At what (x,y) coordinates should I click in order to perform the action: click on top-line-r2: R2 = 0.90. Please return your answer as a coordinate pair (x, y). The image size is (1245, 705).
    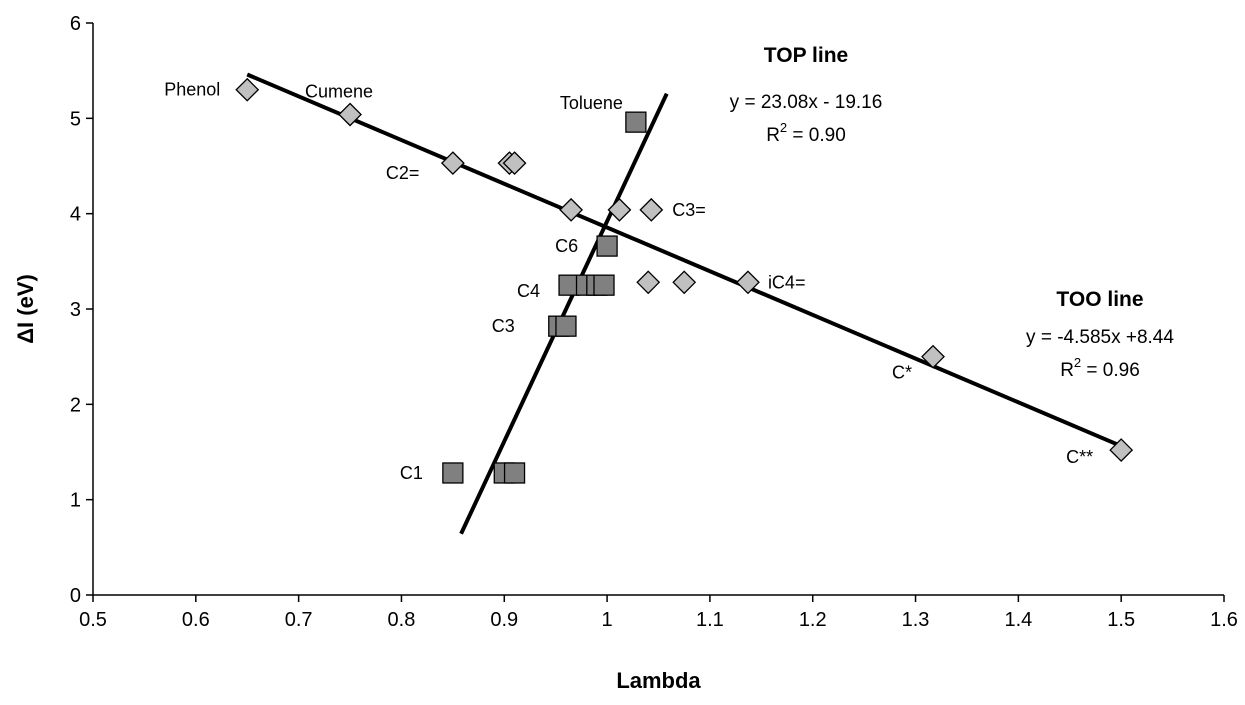
    Looking at the image, I should click on (806, 133).